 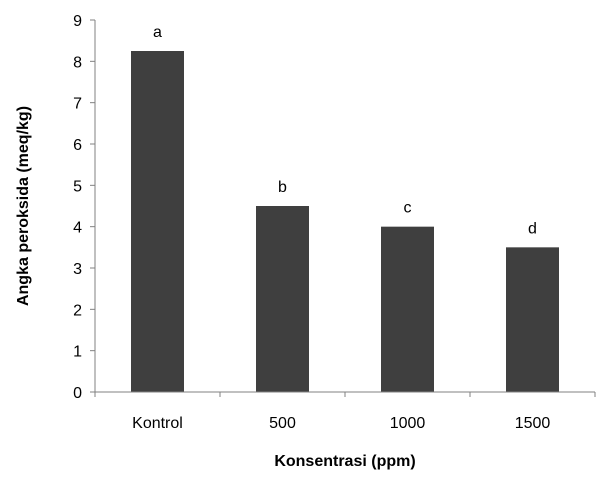 I want to click on x-tick-label: Kontrol, so click(x=157, y=423).